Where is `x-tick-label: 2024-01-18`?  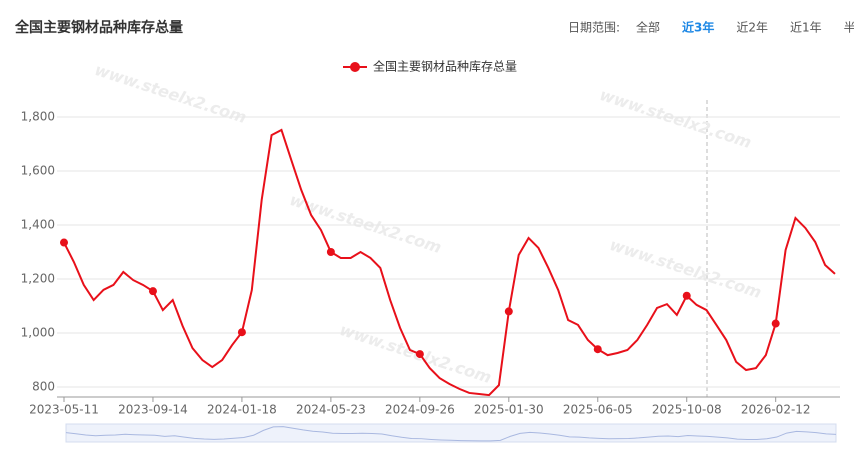
x-tick-label: 2024-01-18 is located at coordinates (242, 410).